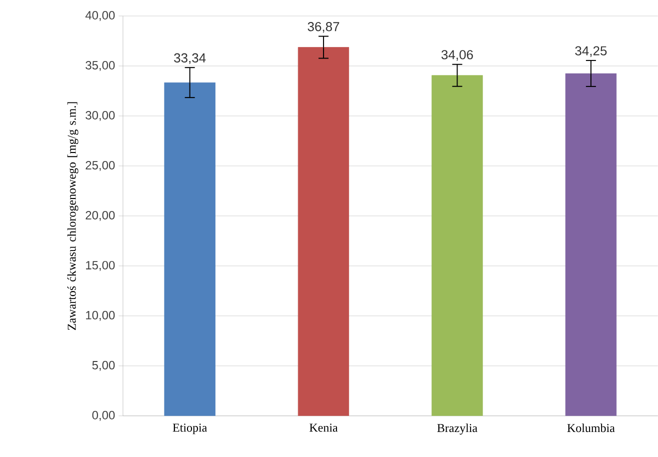  I want to click on y-axis-title: Zawartoś ćkwasu chlorogenowego [mg/g s.m.], so click(72, 216).